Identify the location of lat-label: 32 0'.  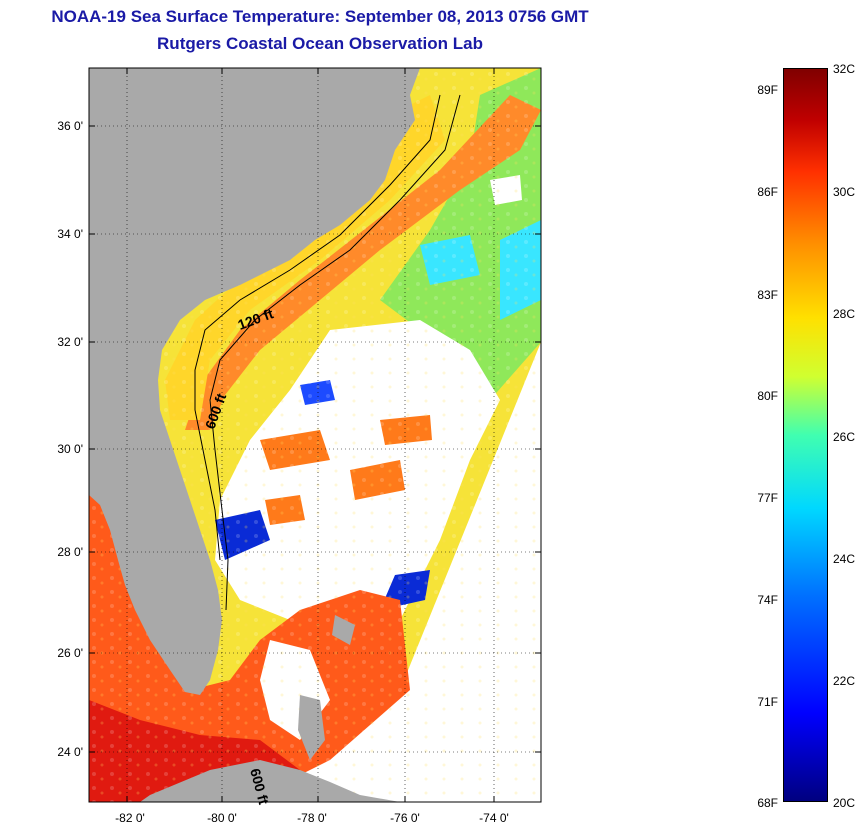
(70, 342).